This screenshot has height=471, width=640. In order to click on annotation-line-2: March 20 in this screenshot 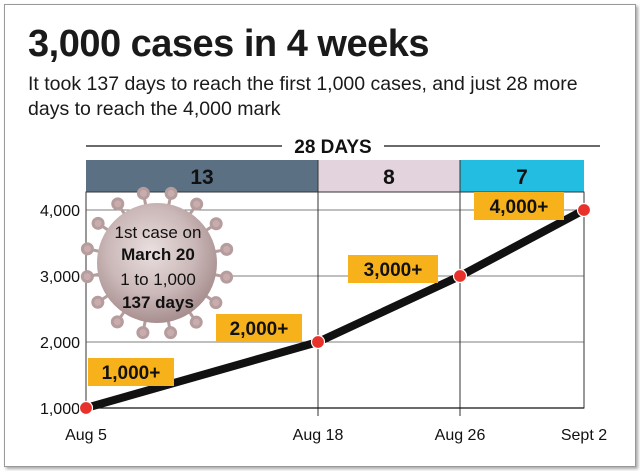, I will do `click(158, 254)`.